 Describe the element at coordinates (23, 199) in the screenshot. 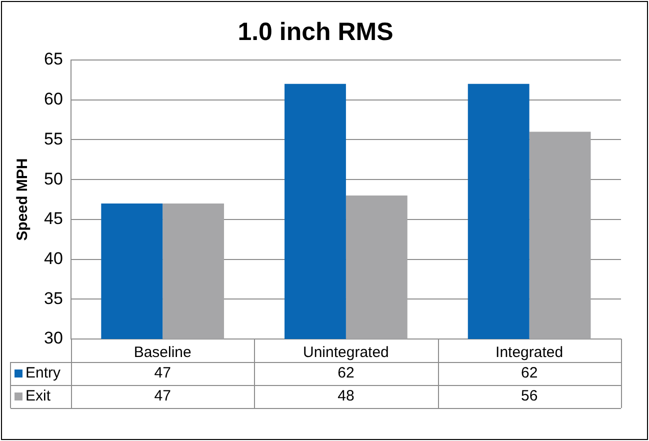

I see `y-axis-title: Speed MPH` at that location.